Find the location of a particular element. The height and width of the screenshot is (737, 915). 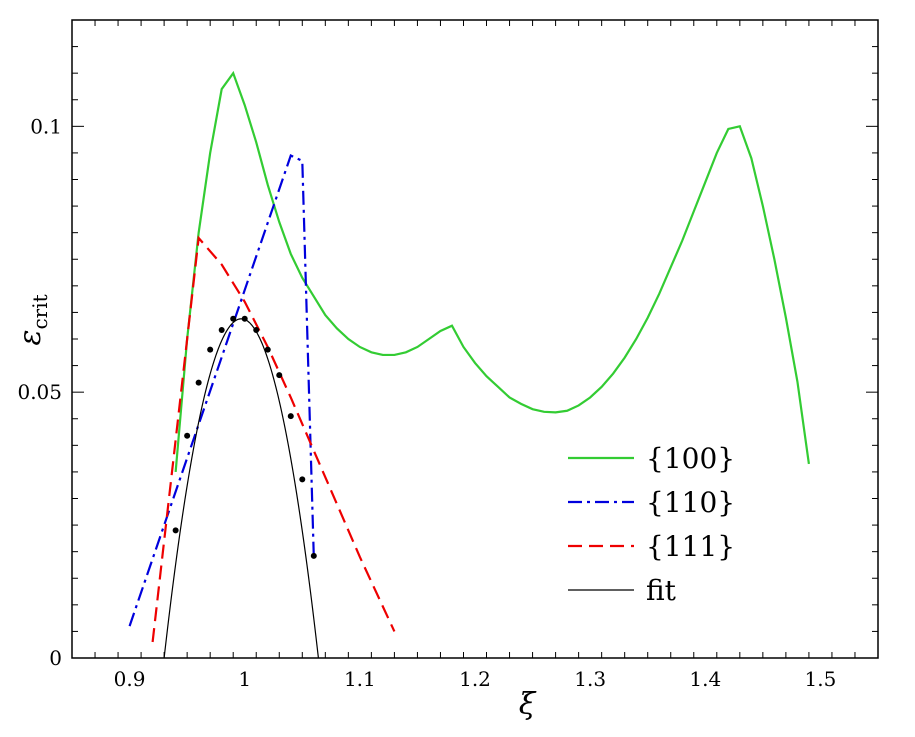

x-tick-label: 0.9 is located at coordinates (130, 679).